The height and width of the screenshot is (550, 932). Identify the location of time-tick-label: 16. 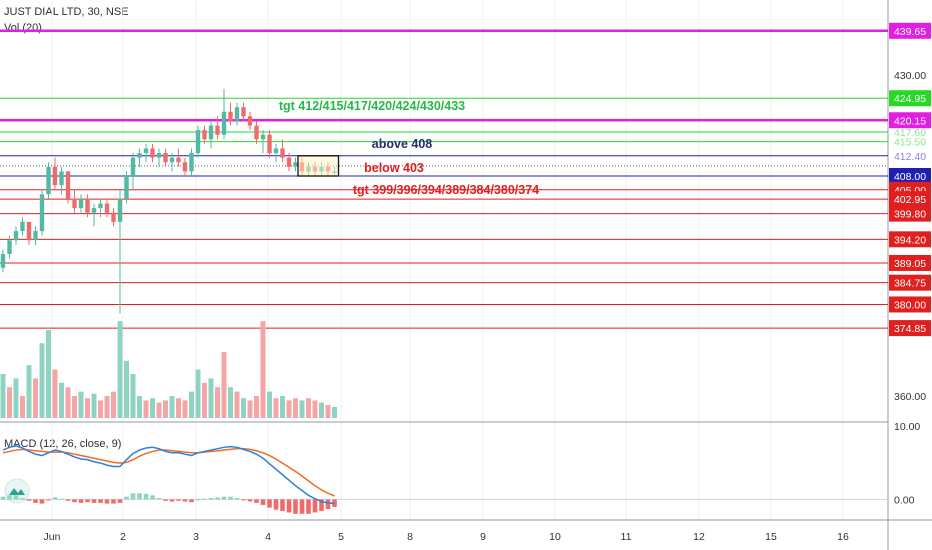
(843, 537).